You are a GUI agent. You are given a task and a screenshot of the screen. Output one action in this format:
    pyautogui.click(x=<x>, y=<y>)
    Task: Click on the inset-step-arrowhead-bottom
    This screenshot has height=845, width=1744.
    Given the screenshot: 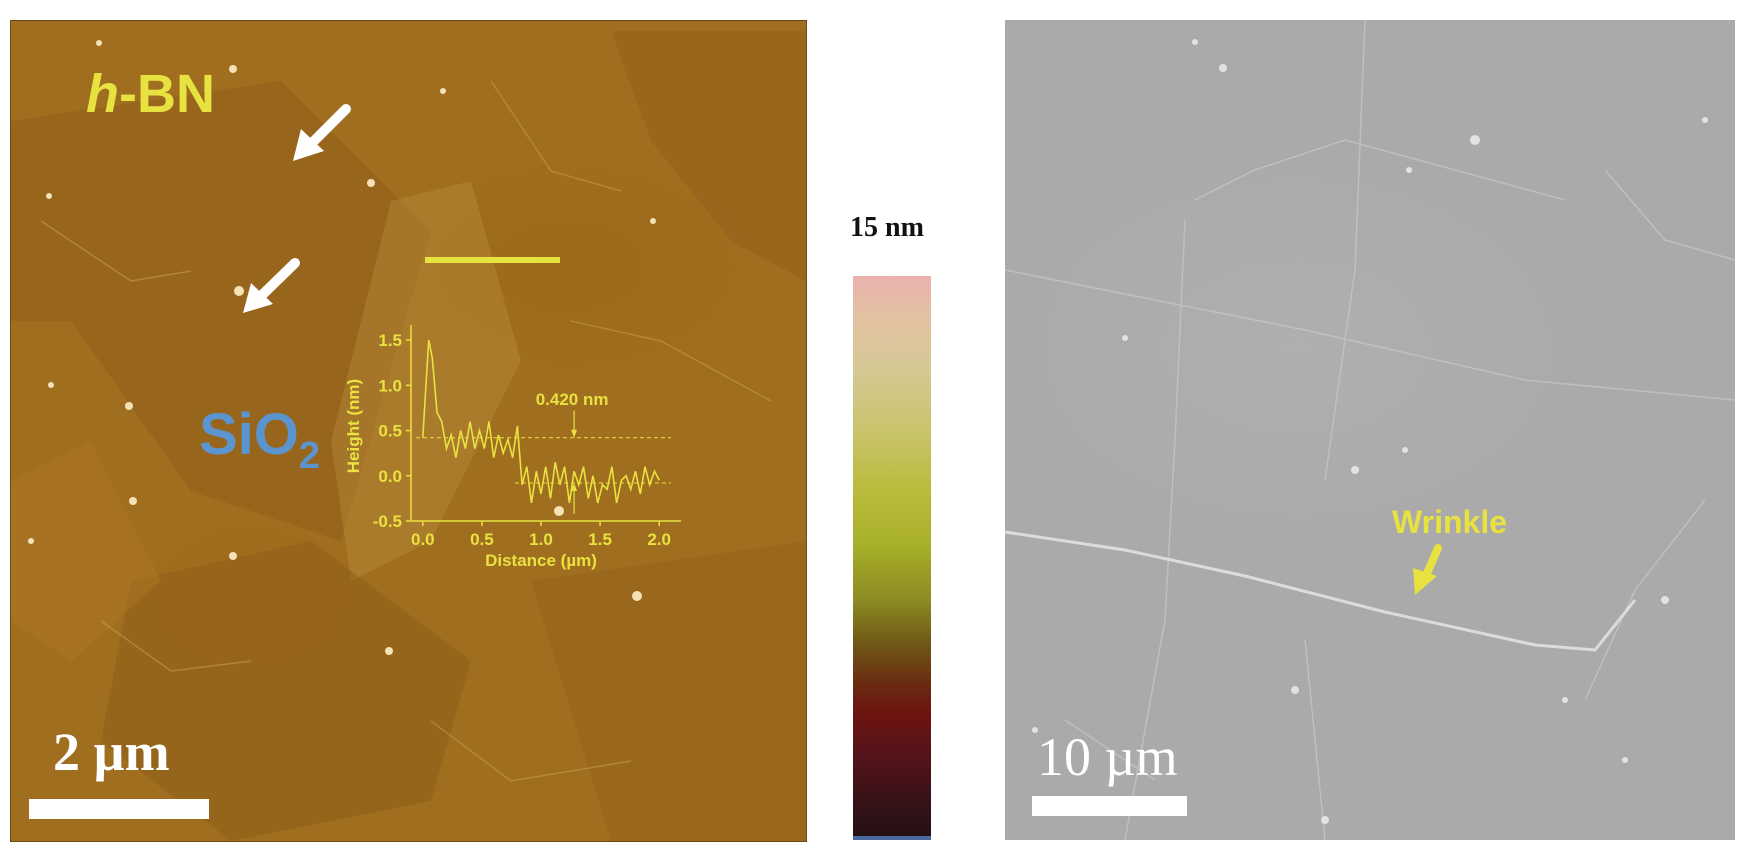 What is the action you would take?
    pyautogui.click(x=574, y=487)
    